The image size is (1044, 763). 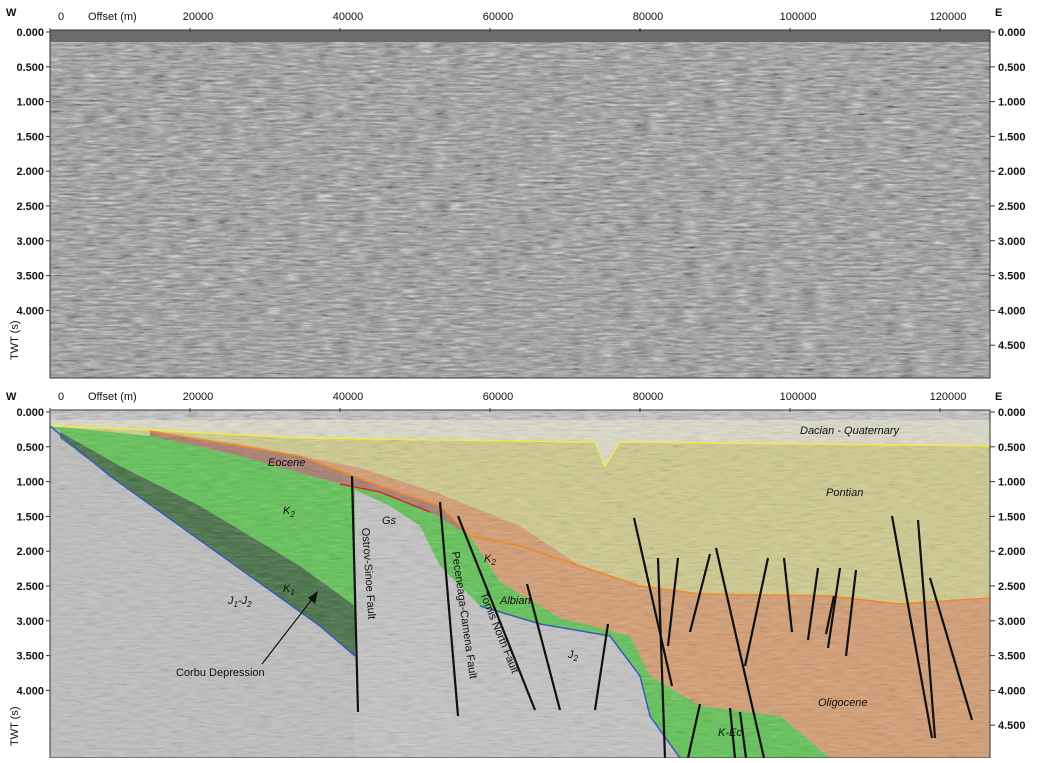 I want to click on corbu-arrow, so click(x=289, y=628).